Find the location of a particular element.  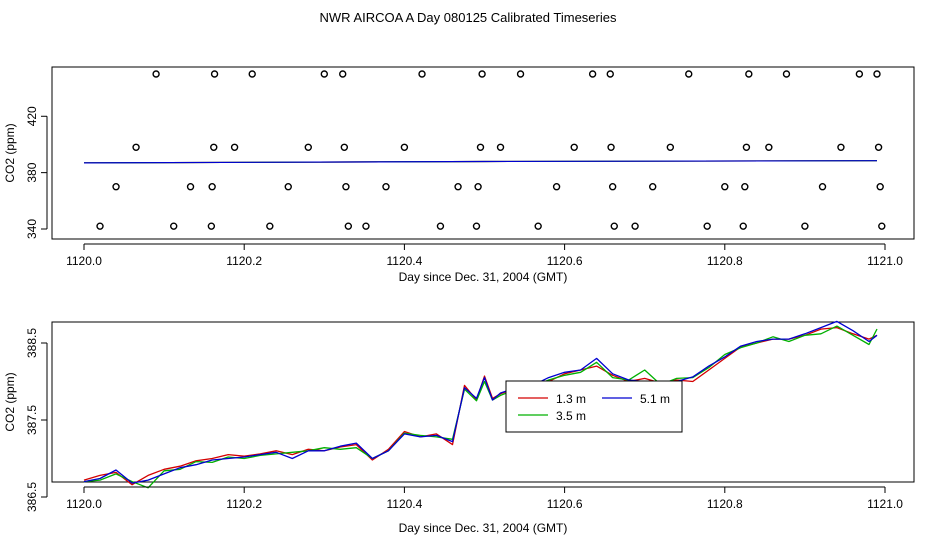

bottom-y-ticks: 386.5 387.5 388.5 is located at coordinates (36, 420).